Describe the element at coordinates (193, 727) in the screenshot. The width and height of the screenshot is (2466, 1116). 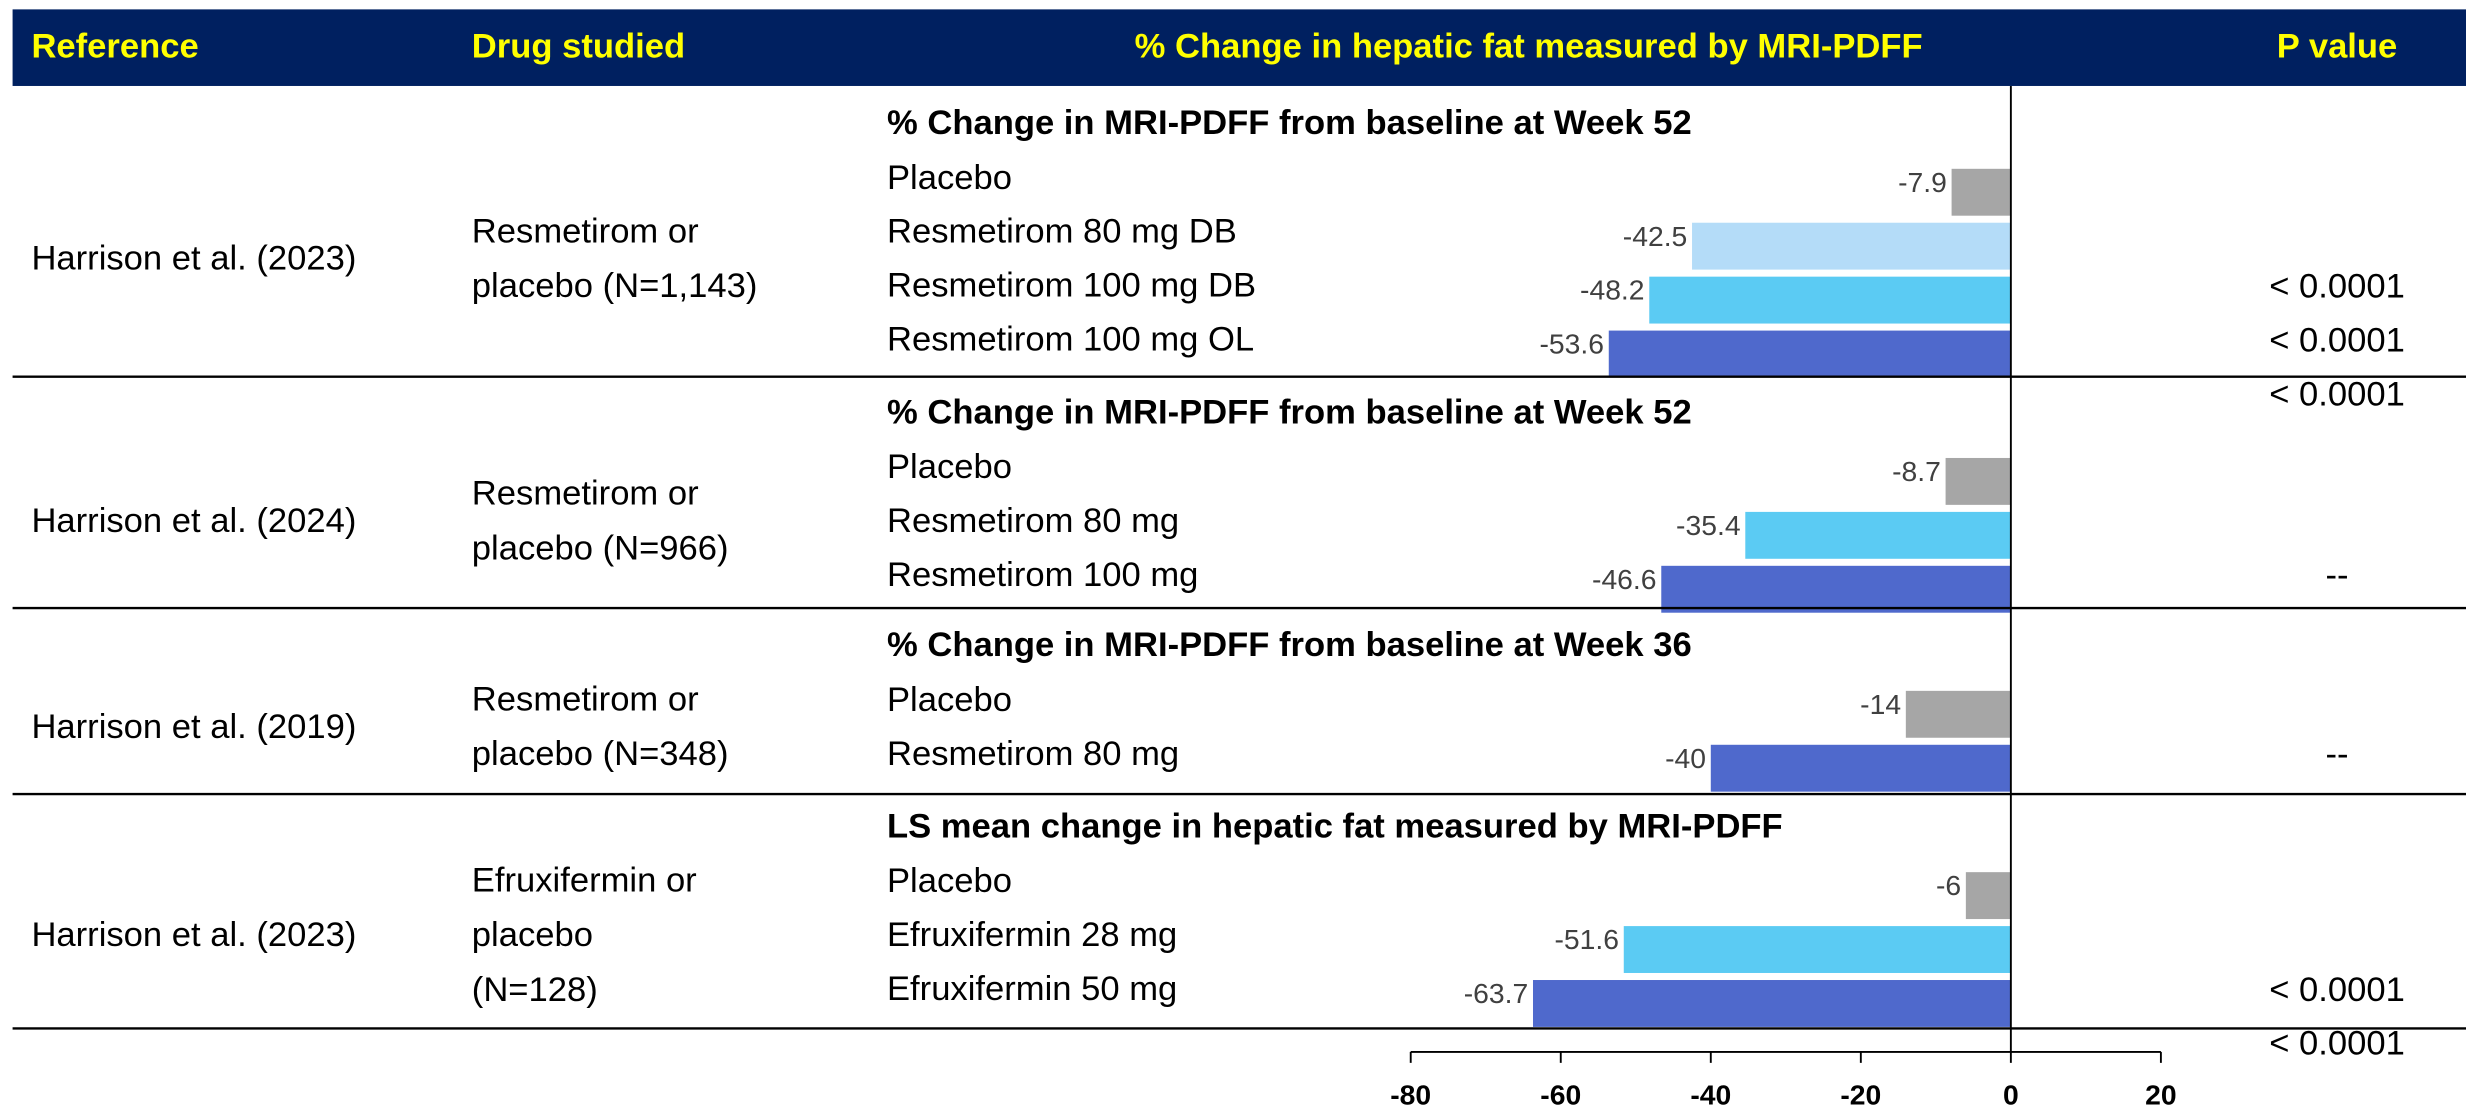
I see `reference: Harrison et al. (2019)` at that location.